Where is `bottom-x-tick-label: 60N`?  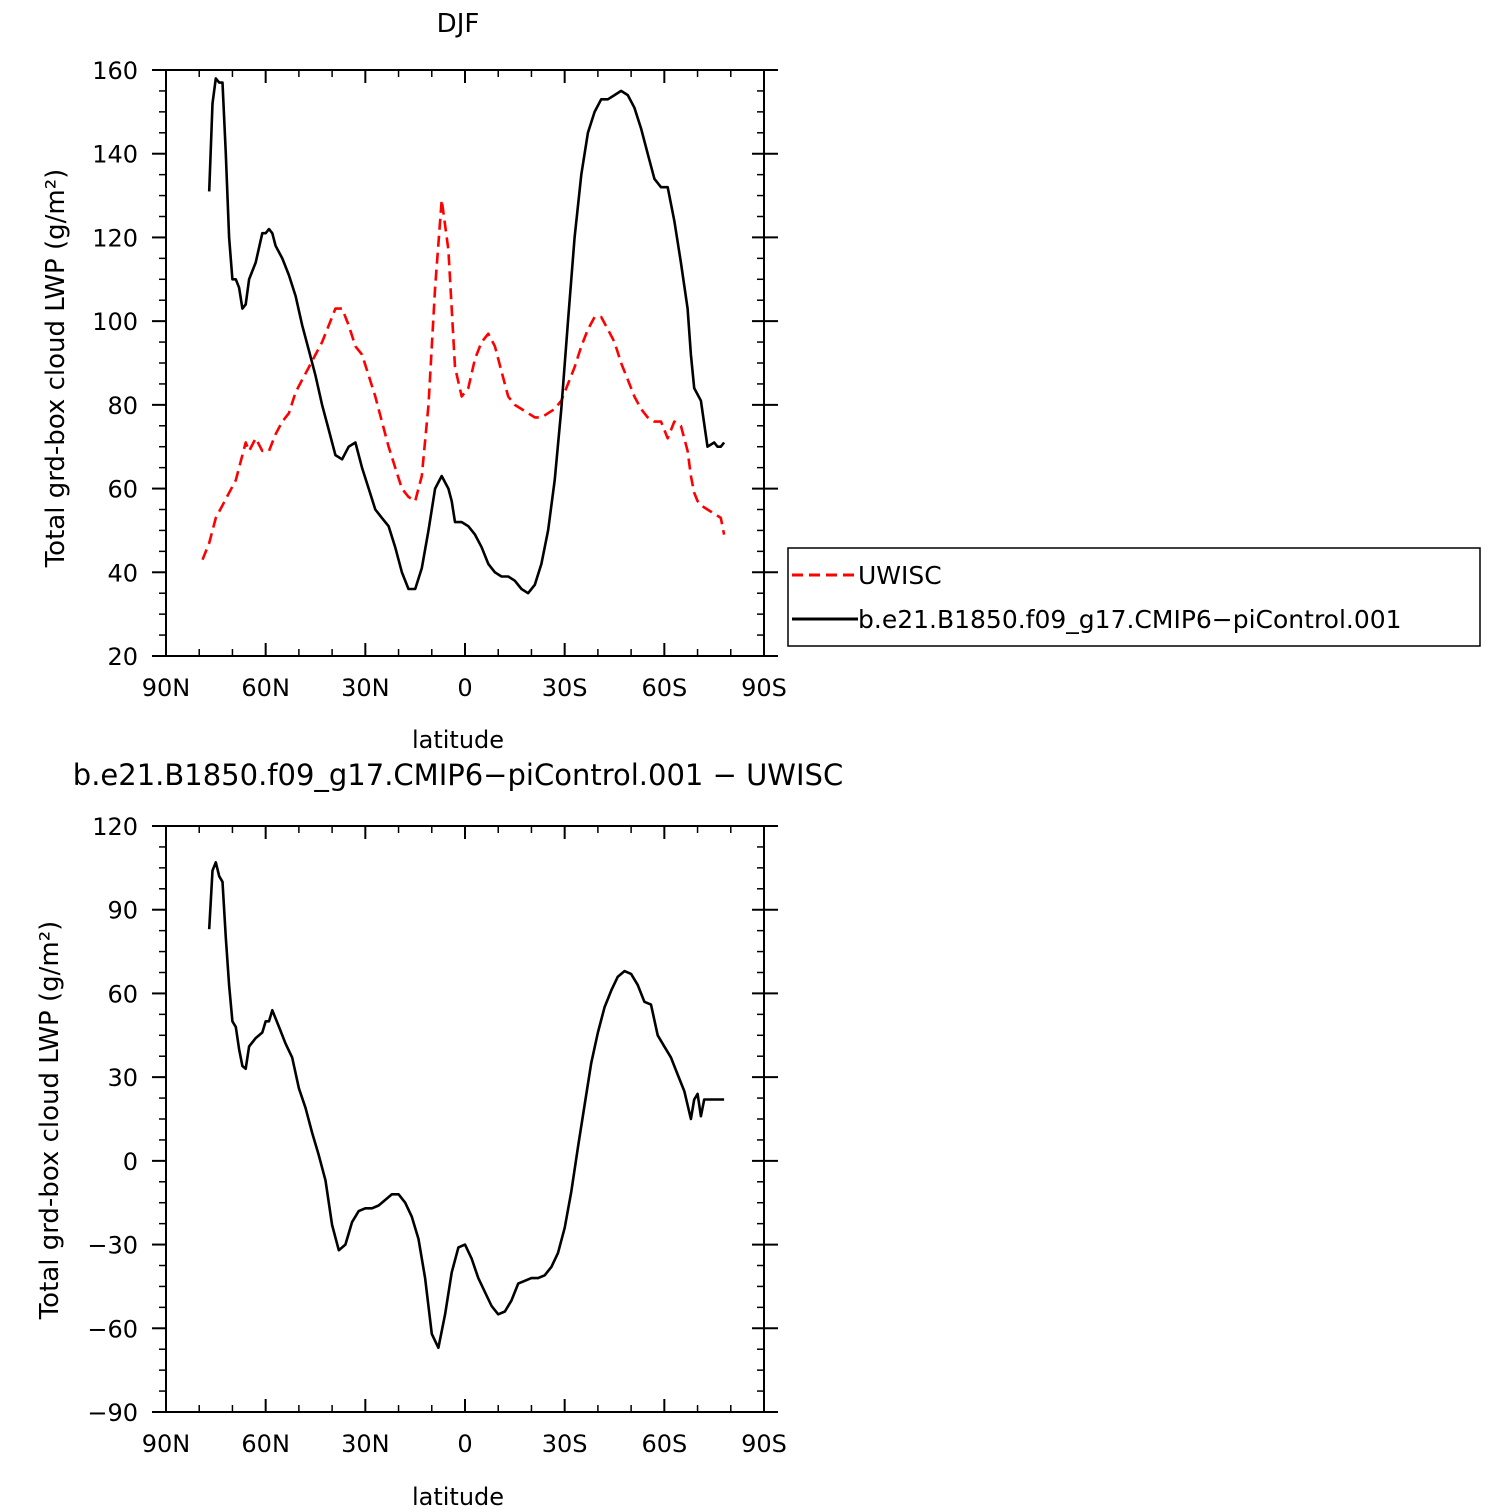 bottom-x-tick-label: 60N is located at coordinates (265, 1444).